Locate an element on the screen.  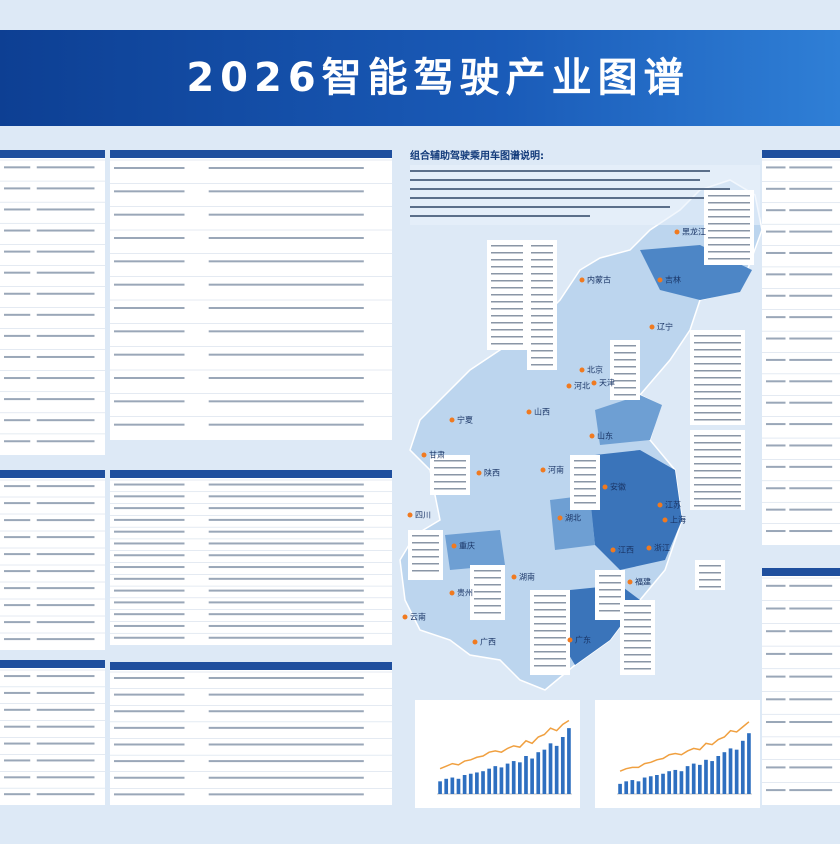
region-dark is located at coordinates (475, 550).